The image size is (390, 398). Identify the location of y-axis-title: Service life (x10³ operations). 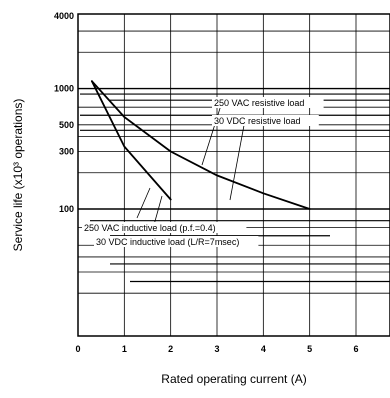
(18, 175).